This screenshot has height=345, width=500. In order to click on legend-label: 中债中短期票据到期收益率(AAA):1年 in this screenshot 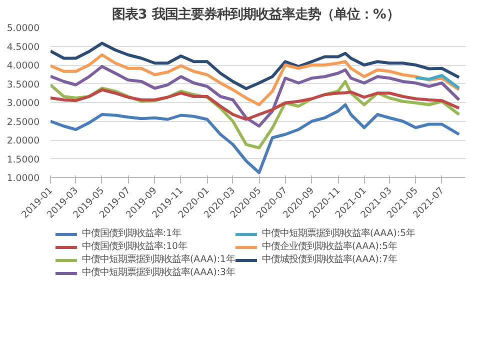, I will do `click(158, 259)`.